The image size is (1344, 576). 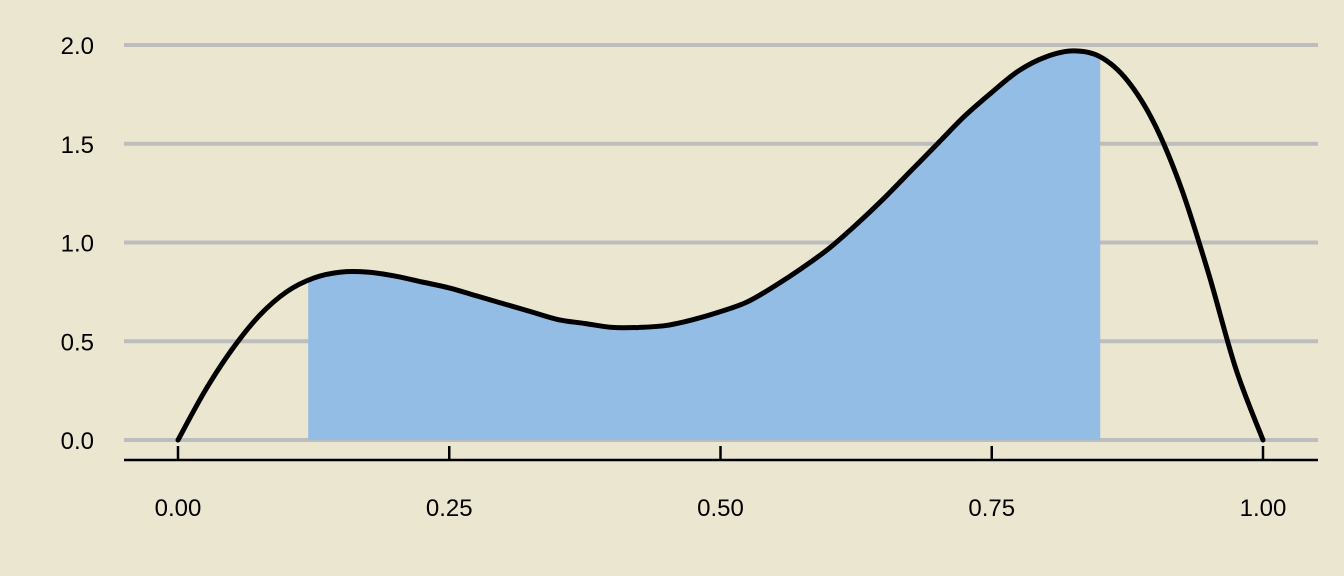 I want to click on y-tick-label: 1.0, so click(x=77, y=244).